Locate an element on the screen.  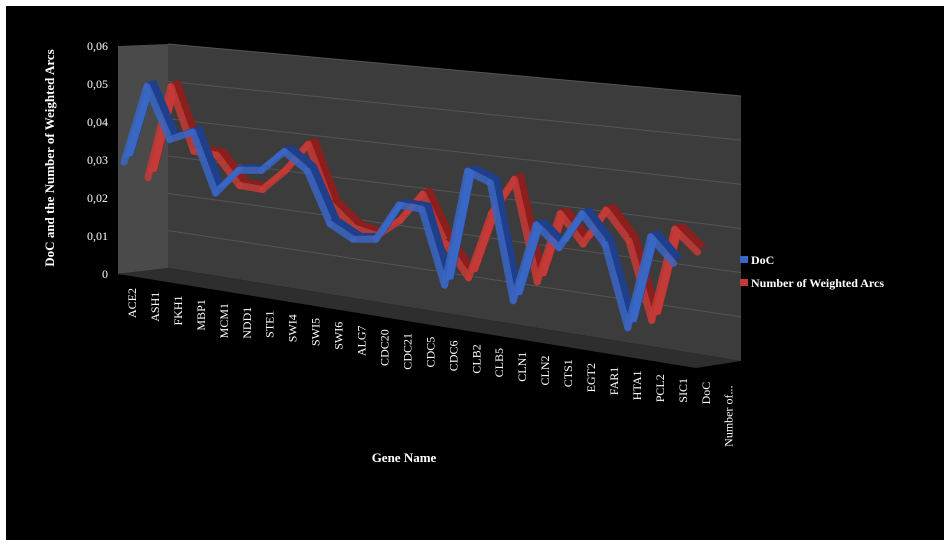
y-axis-title: DoC and the Number of Weighted Arcs is located at coordinates (49, 157).